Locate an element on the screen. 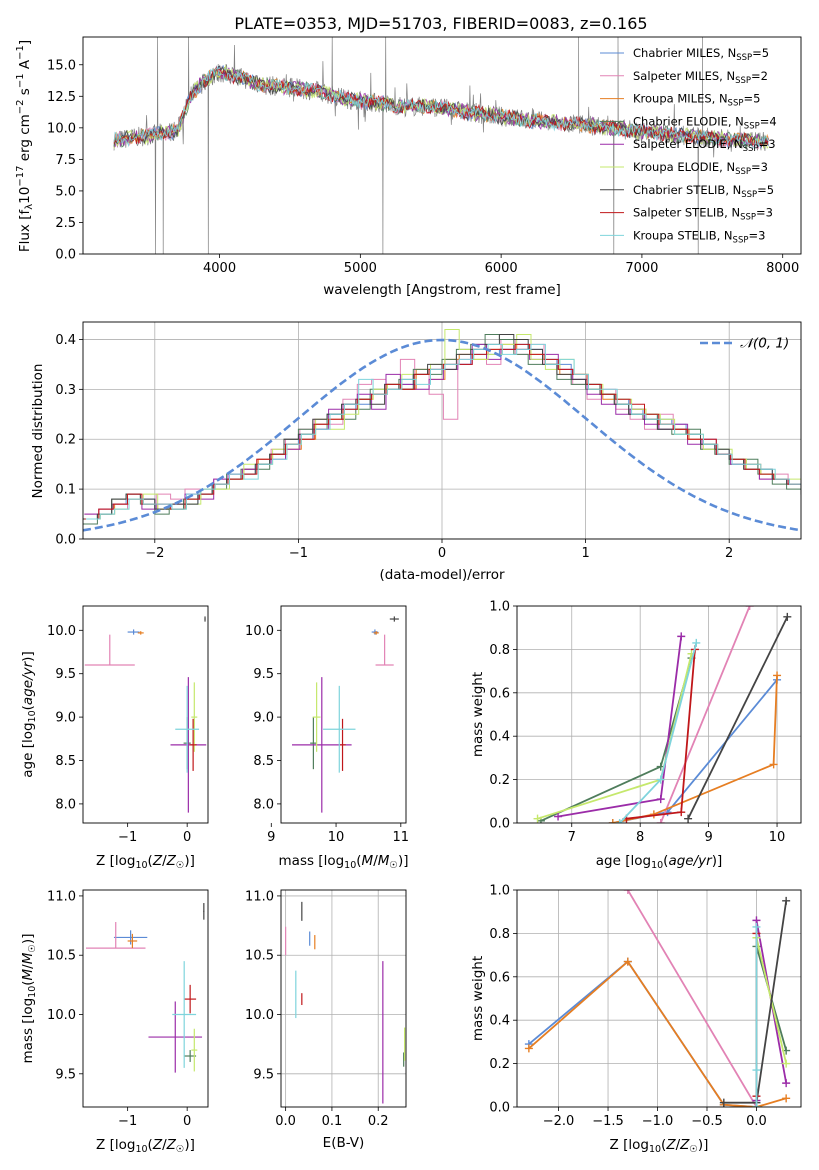 The image size is (819, 1170). legend-label: Chabrier ELODIE, NSSP=4 is located at coordinates (705, 122).